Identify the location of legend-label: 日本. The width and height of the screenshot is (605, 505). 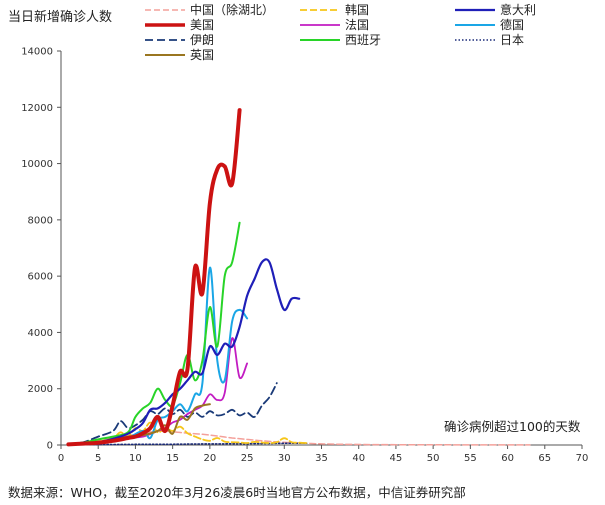
(512, 40).